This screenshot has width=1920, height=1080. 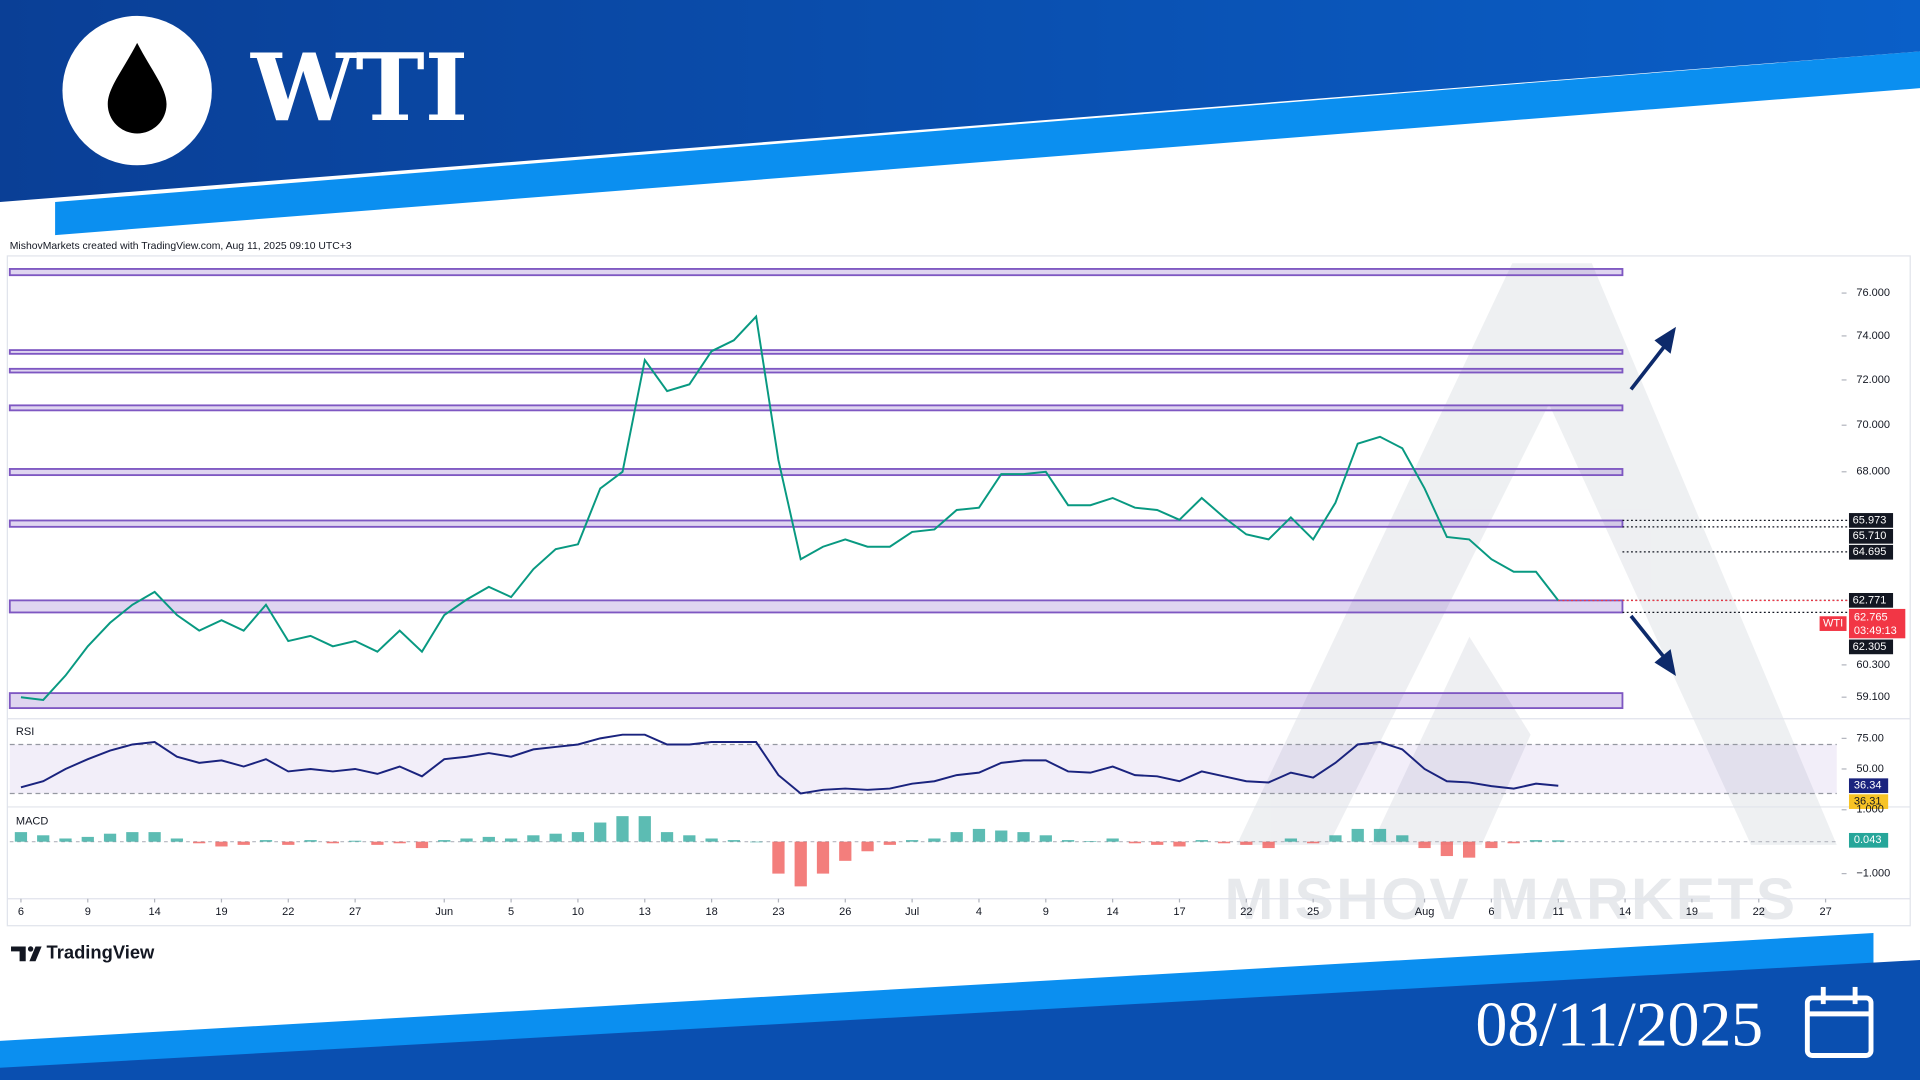 What do you see at coordinates (30, 949) in the screenshot?
I see `brand-icon` at bounding box center [30, 949].